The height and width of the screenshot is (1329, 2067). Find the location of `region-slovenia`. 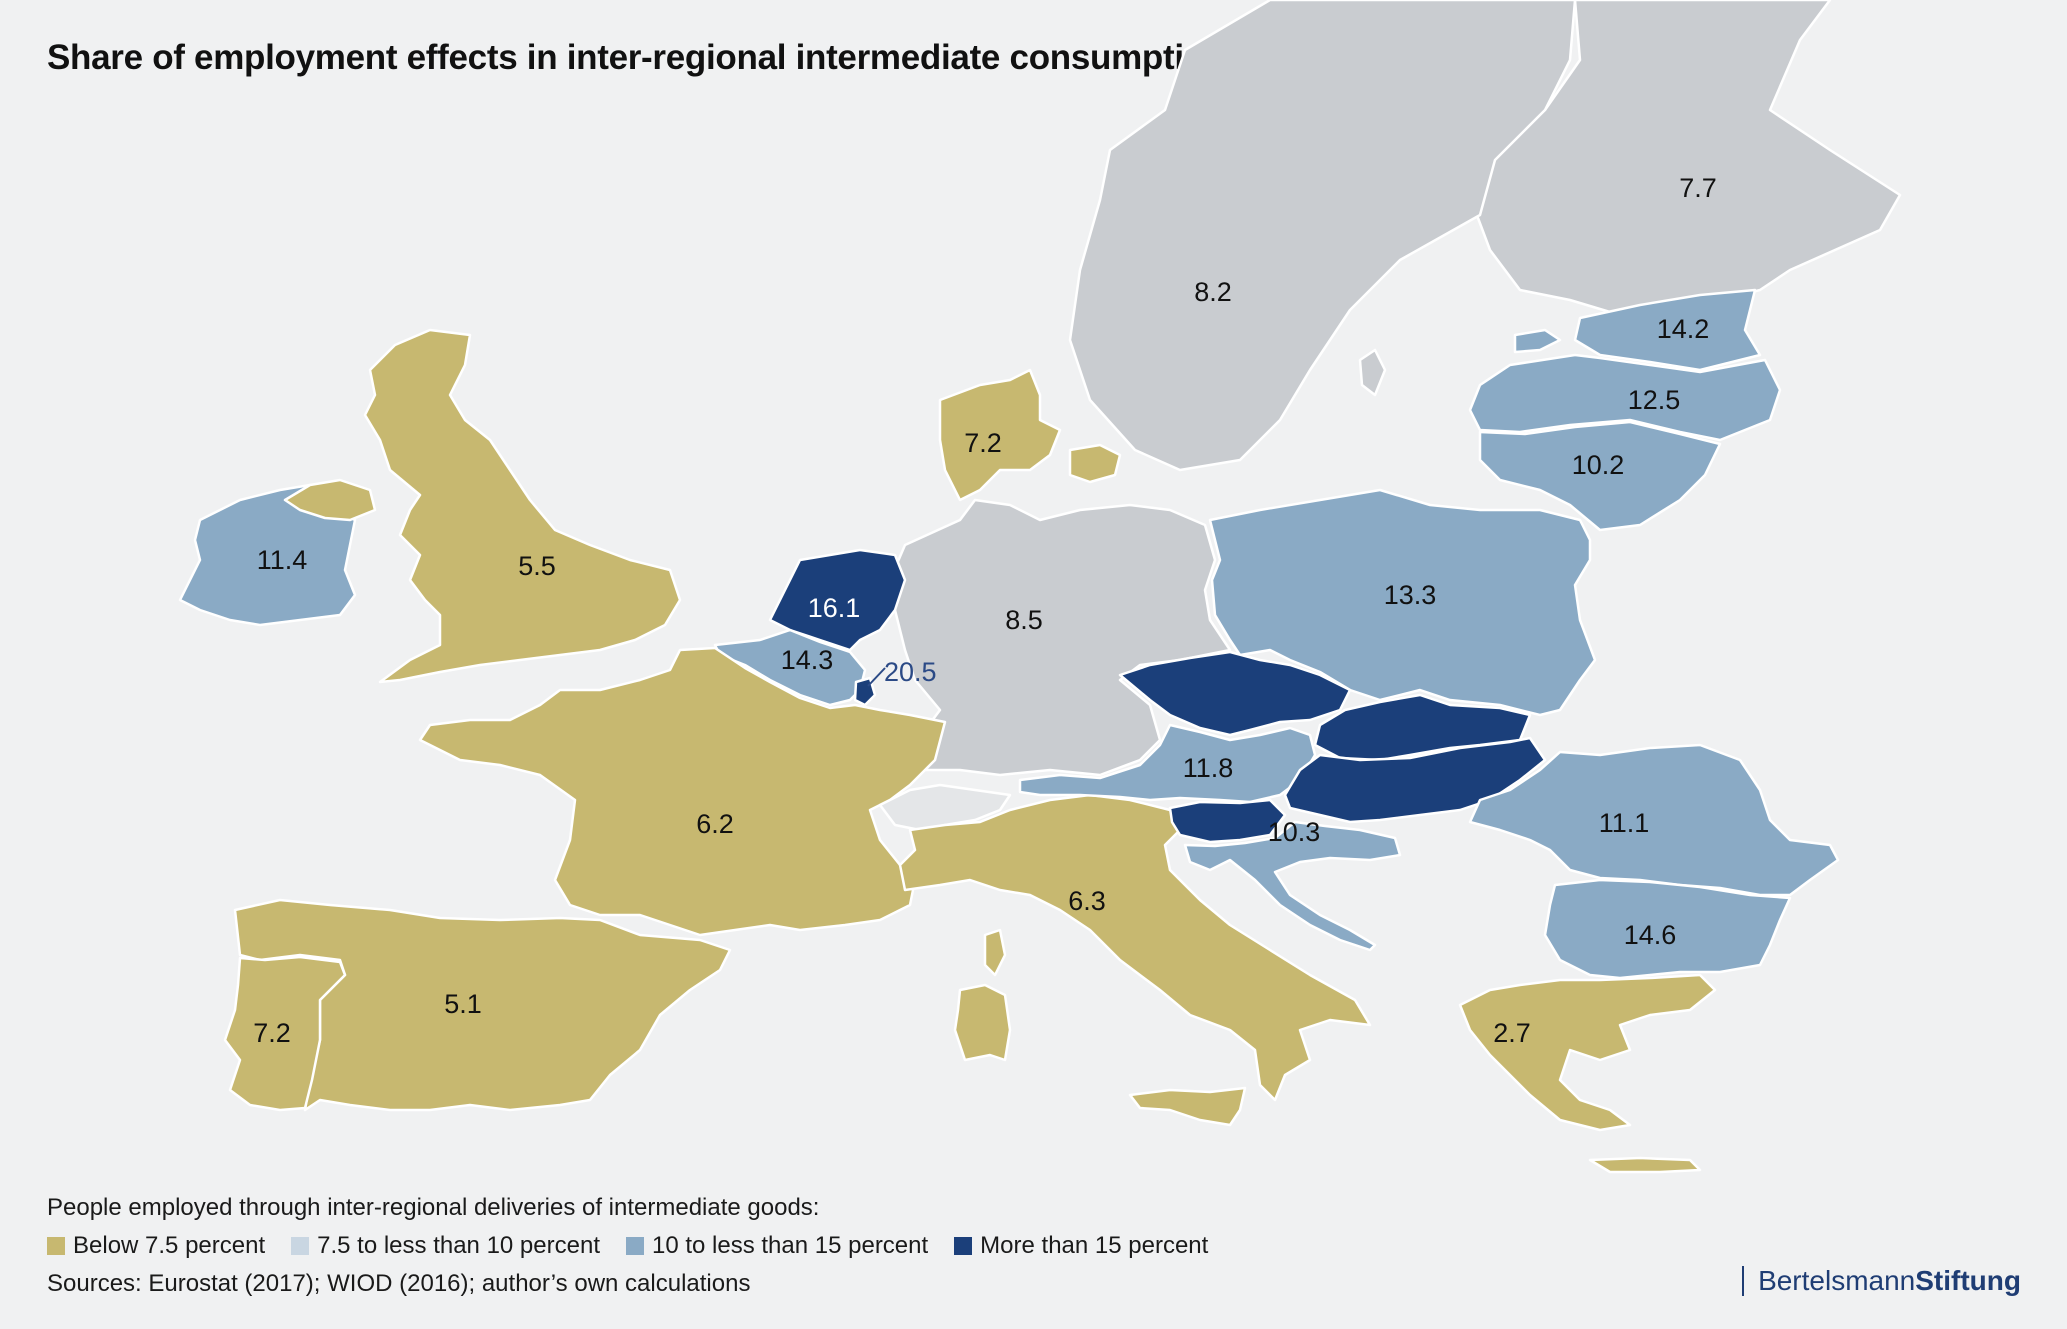

region-slovenia is located at coordinates (1227, 821).